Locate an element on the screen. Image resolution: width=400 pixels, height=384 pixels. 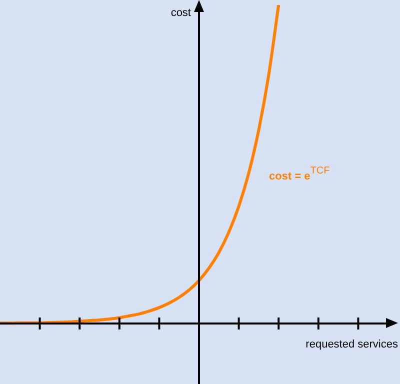
annotation: cost = eTCF is located at coordinates (299, 173).